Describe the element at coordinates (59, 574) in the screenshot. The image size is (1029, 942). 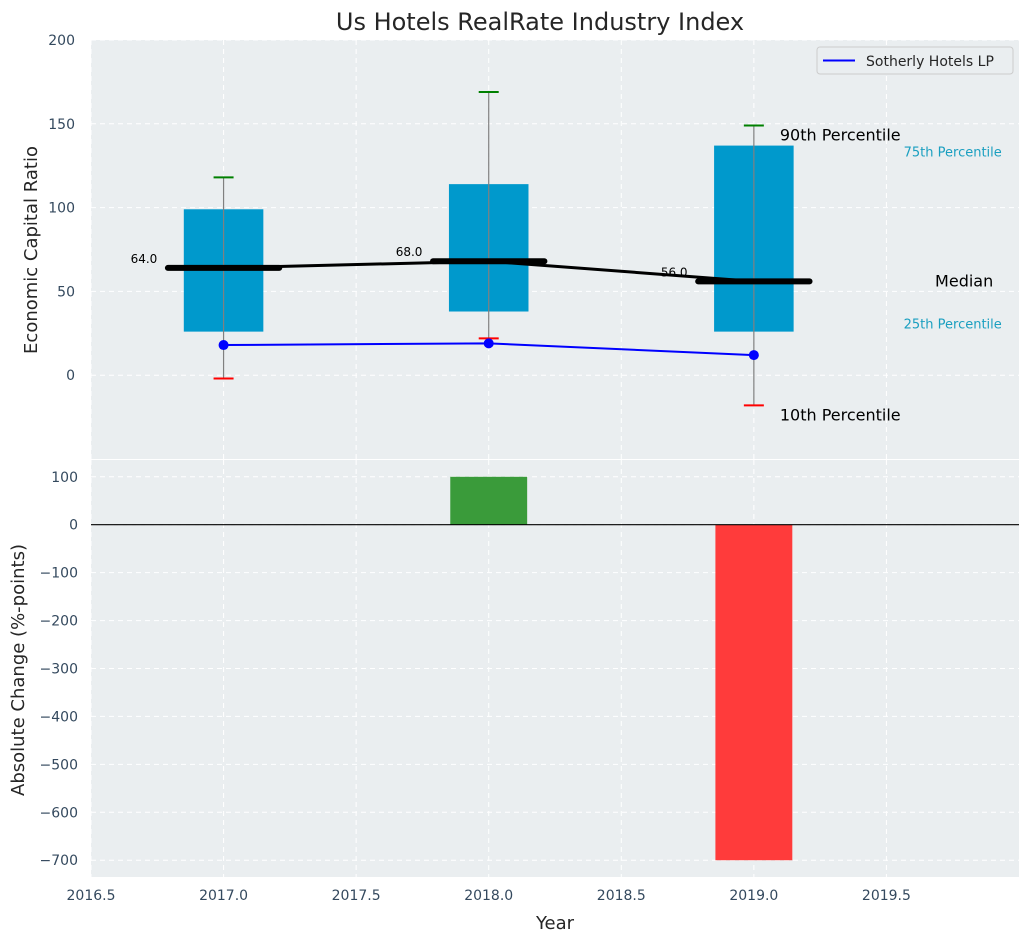
I see `bottom-y-tick-2: −100` at that location.